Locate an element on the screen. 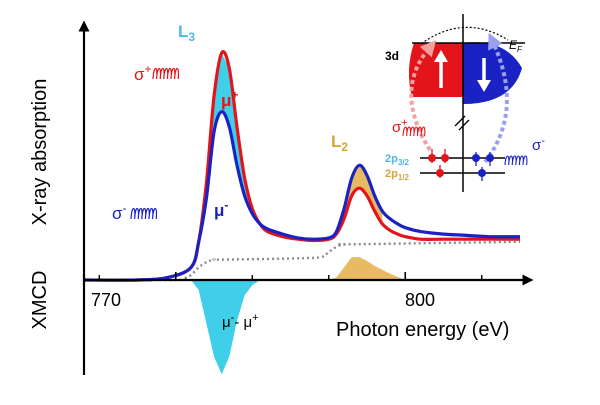 This screenshot has height=405, width=600. xmcd-negative-area is located at coordinates (225, 327).